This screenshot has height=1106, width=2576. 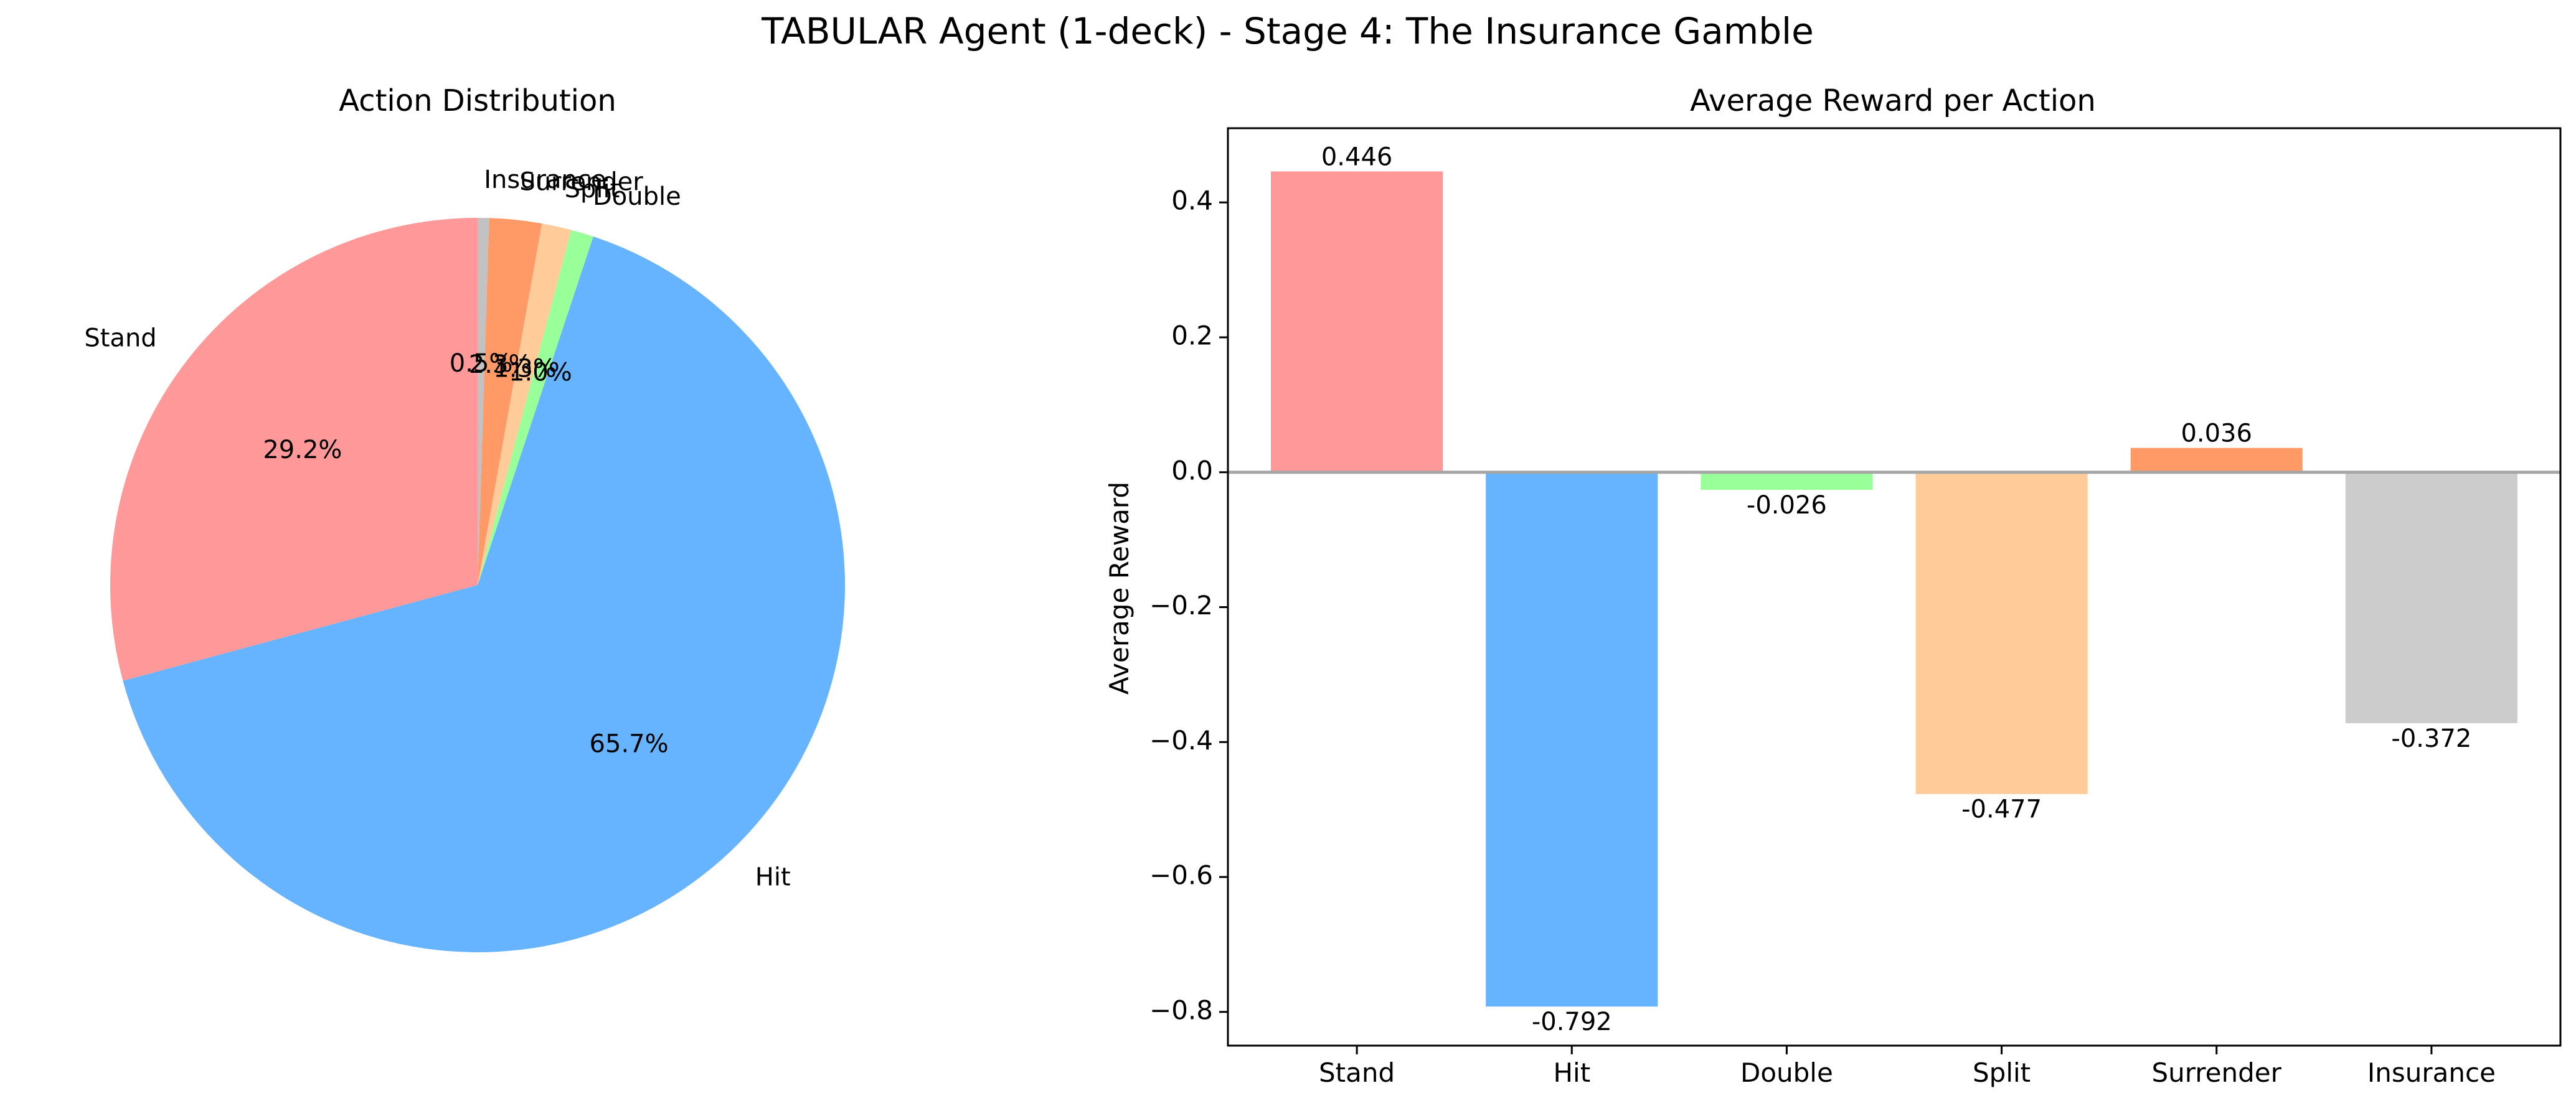 What do you see at coordinates (2217, 1072) in the screenshot?
I see `x-tick-label-surrender: Surrender` at bounding box center [2217, 1072].